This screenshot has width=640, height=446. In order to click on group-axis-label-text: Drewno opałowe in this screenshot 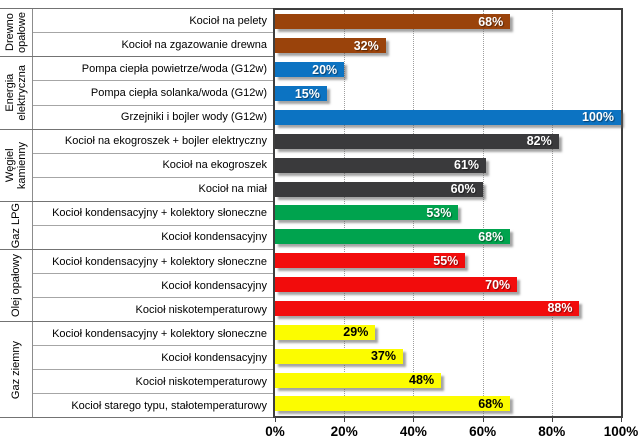, I will do `click(16, 33)`.